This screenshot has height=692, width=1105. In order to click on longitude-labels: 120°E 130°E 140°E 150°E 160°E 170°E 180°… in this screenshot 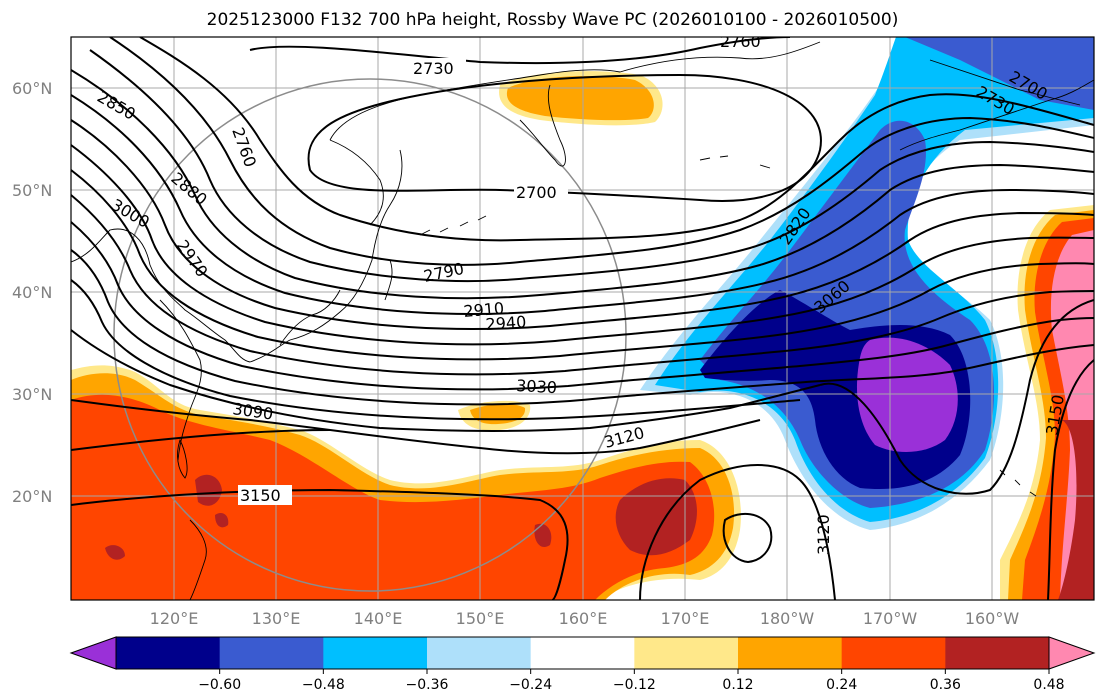, I will do `click(585, 618)`.